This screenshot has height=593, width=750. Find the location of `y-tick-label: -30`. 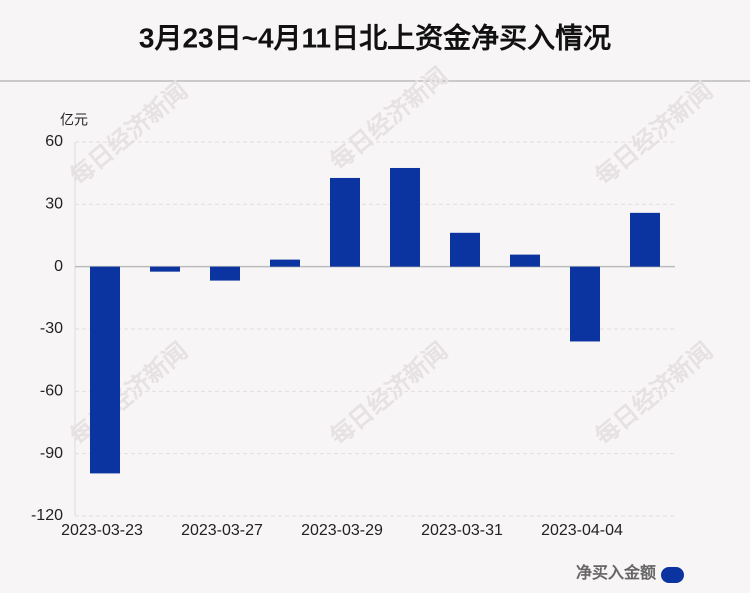

y-tick-label: -30 is located at coordinates (51, 328).